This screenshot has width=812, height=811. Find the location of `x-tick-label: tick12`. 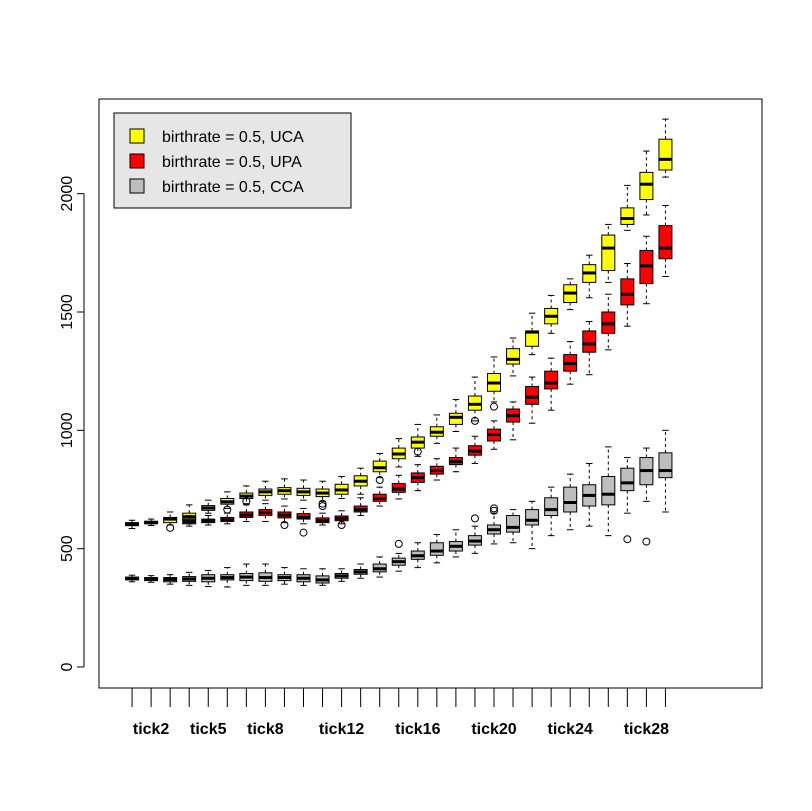

x-tick-label: tick12 is located at coordinates (341, 729).